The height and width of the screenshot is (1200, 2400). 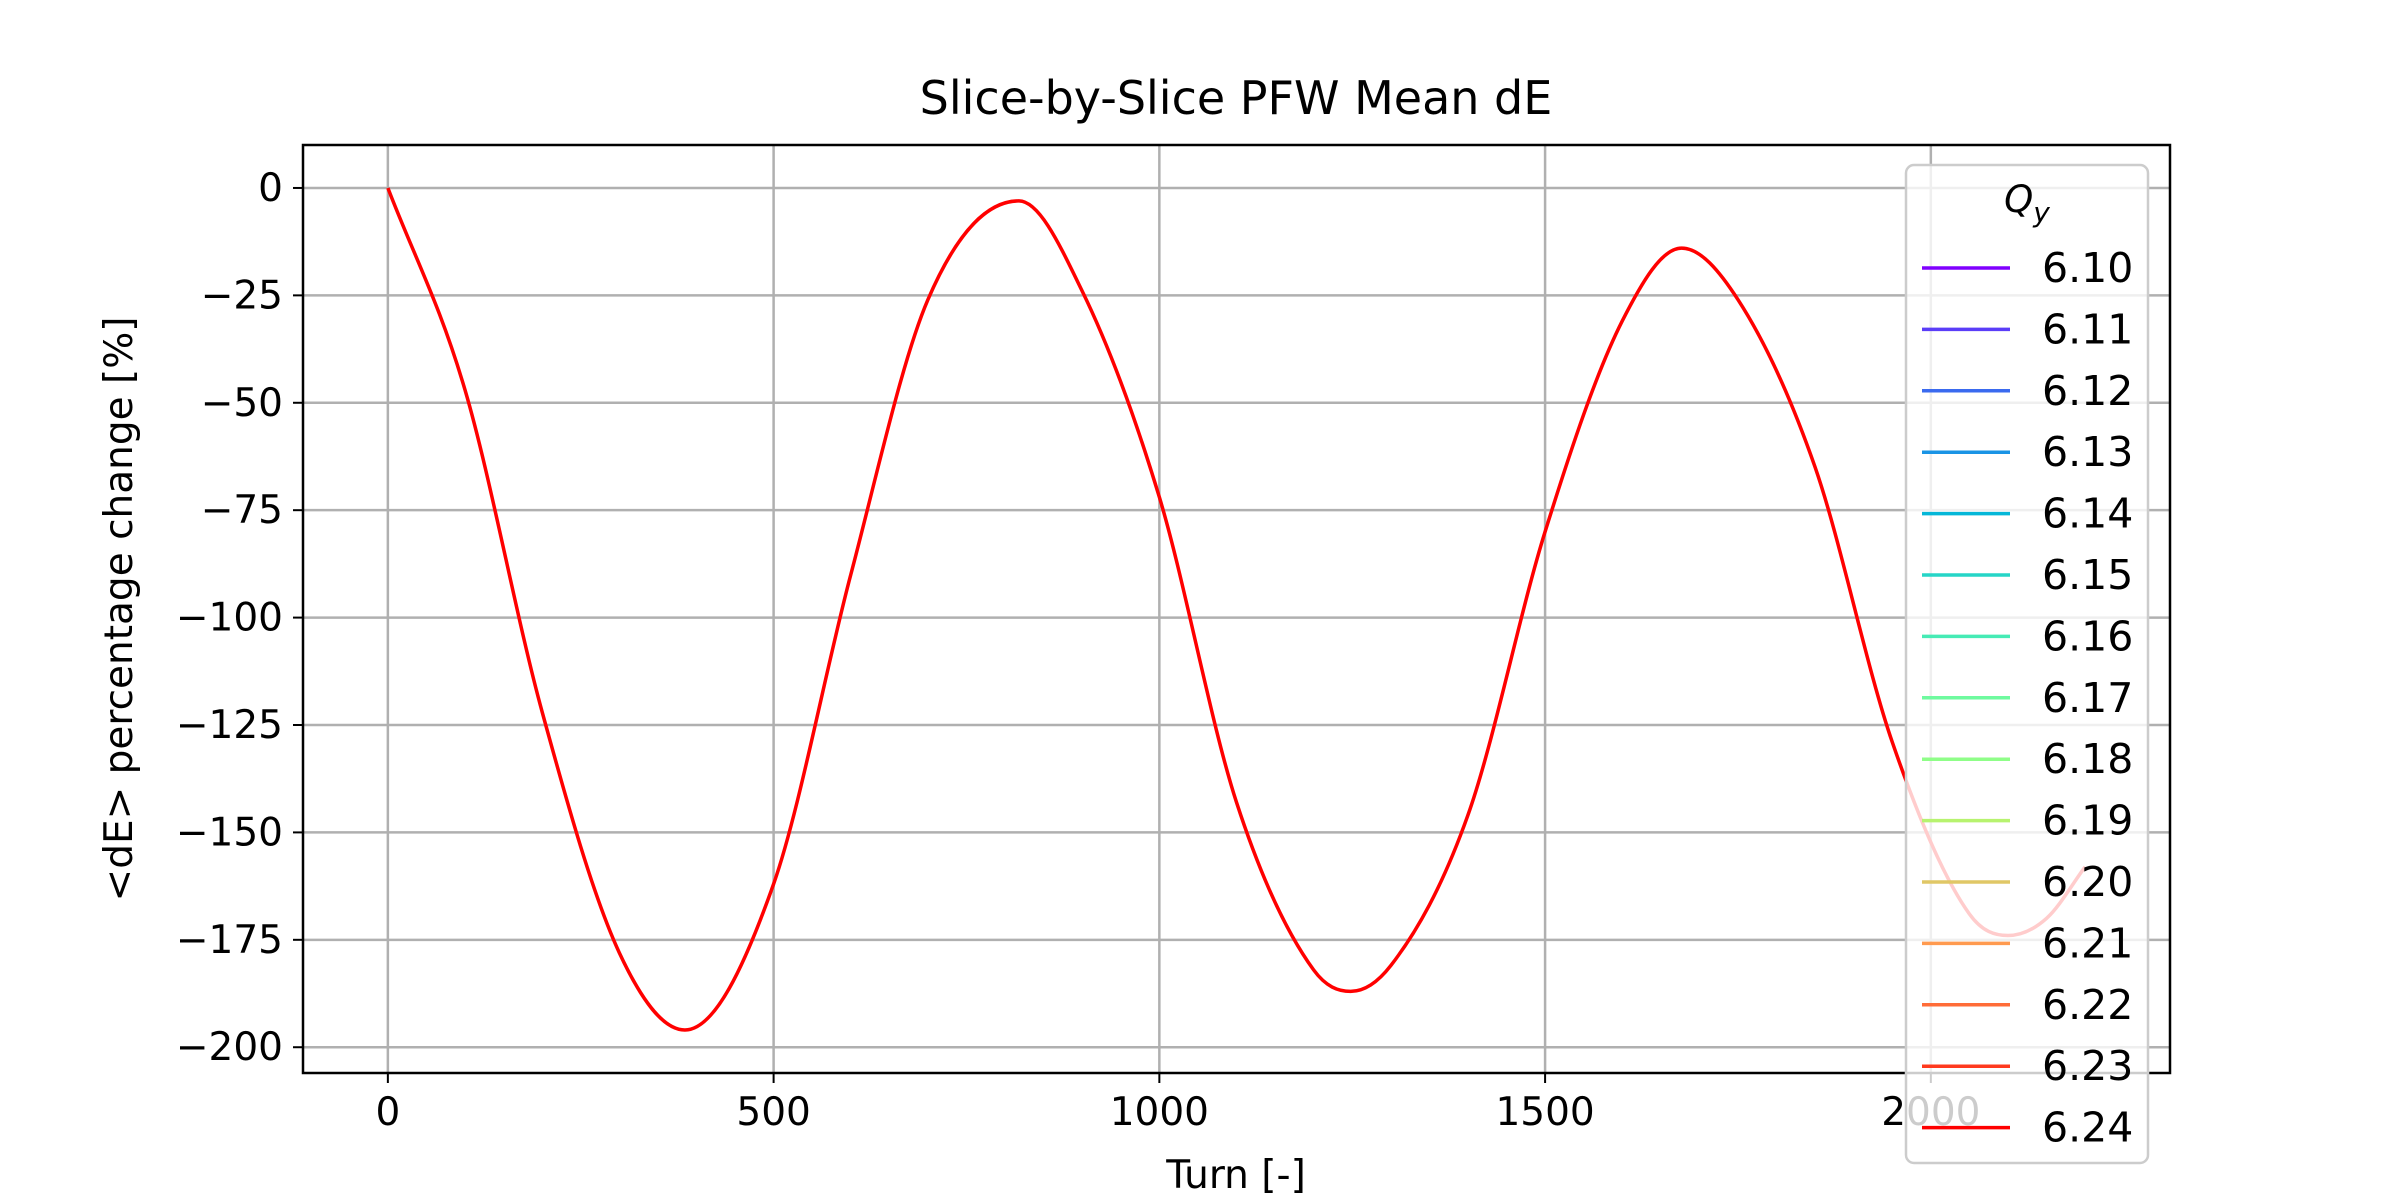 I want to click on y-axis-label: <dE> percentage change [%], so click(x=119, y=609).